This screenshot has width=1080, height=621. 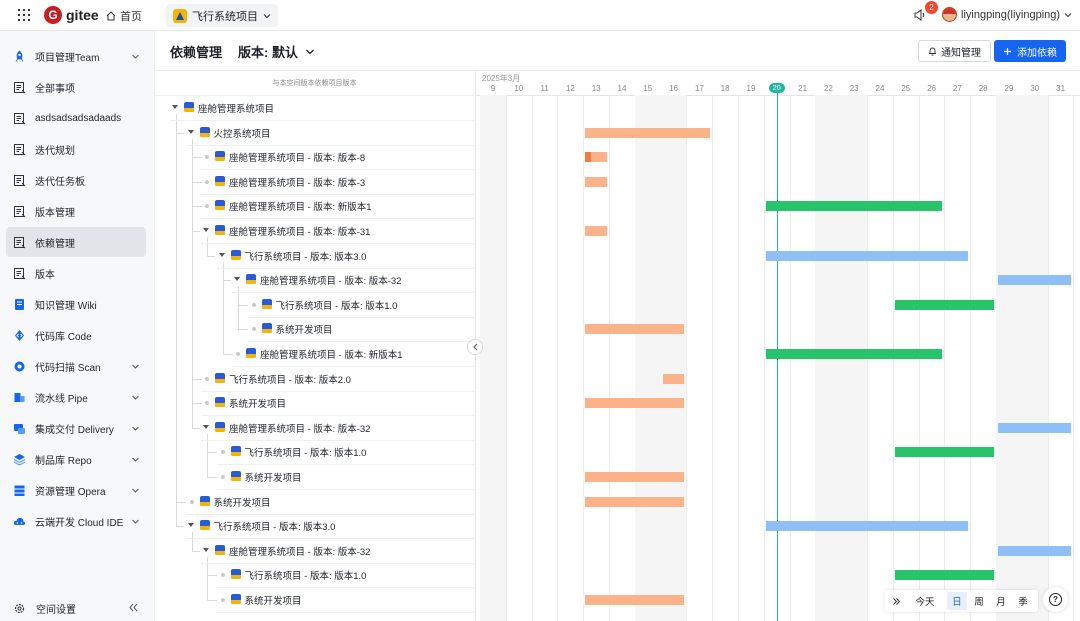 What do you see at coordinates (1007, 14) in the screenshot?
I see `user-menu: liyingping(liyingping)` at bounding box center [1007, 14].